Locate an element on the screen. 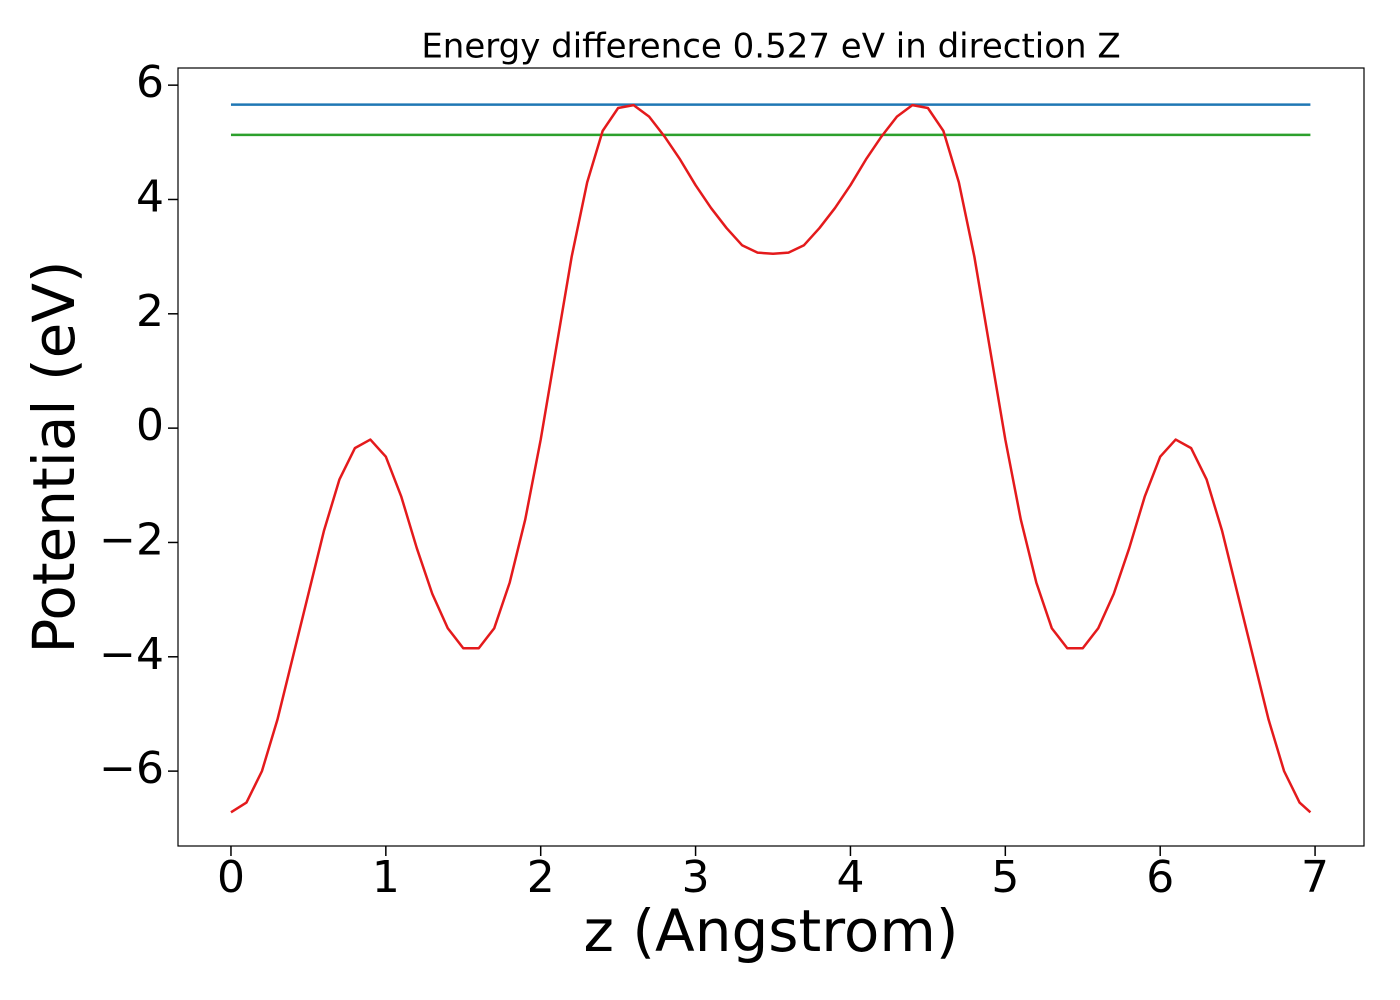  y-tick-label: −2 is located at coordinates (131, 539).